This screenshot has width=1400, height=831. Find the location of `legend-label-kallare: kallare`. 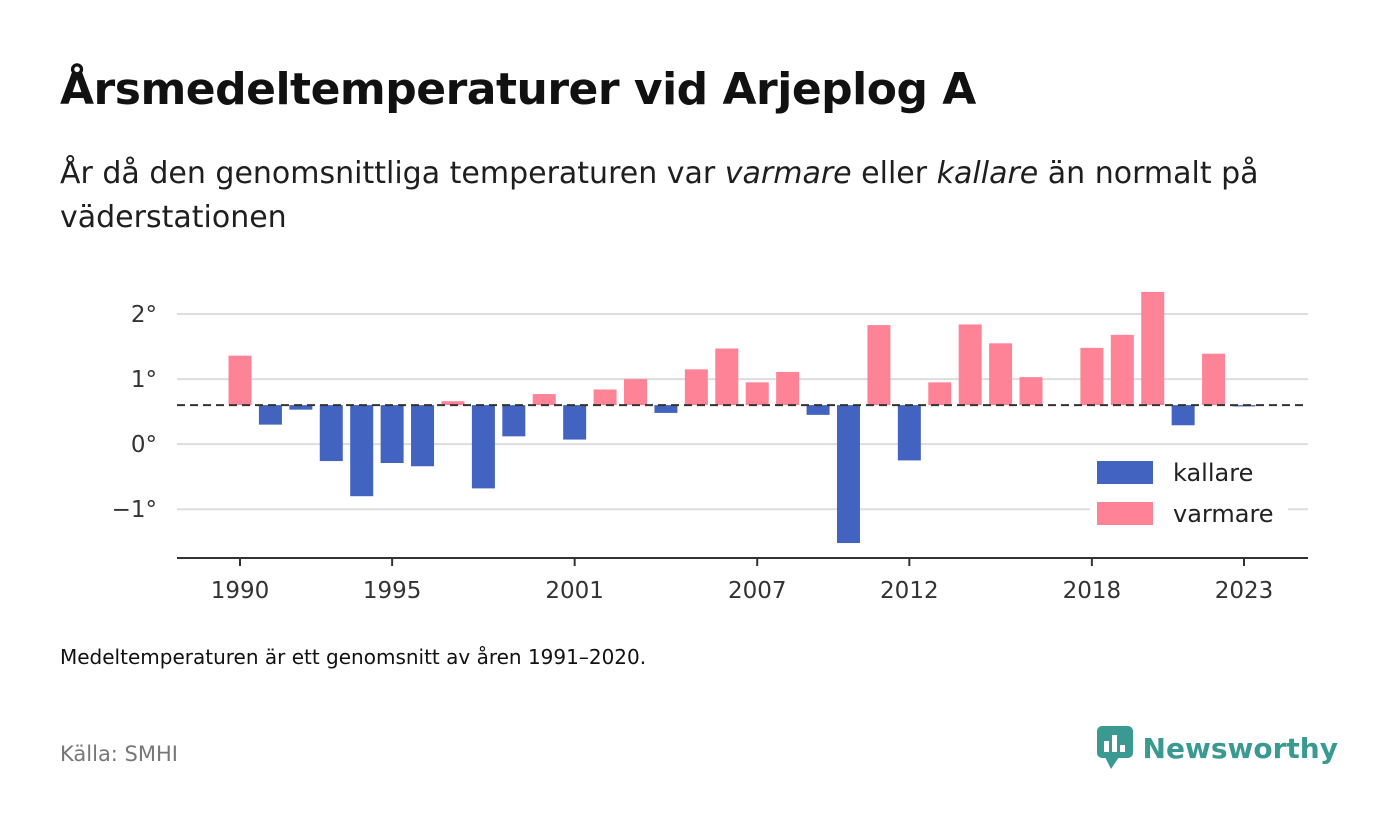

legend-label-kallare: kallare is located at coordinates (1213, 473).